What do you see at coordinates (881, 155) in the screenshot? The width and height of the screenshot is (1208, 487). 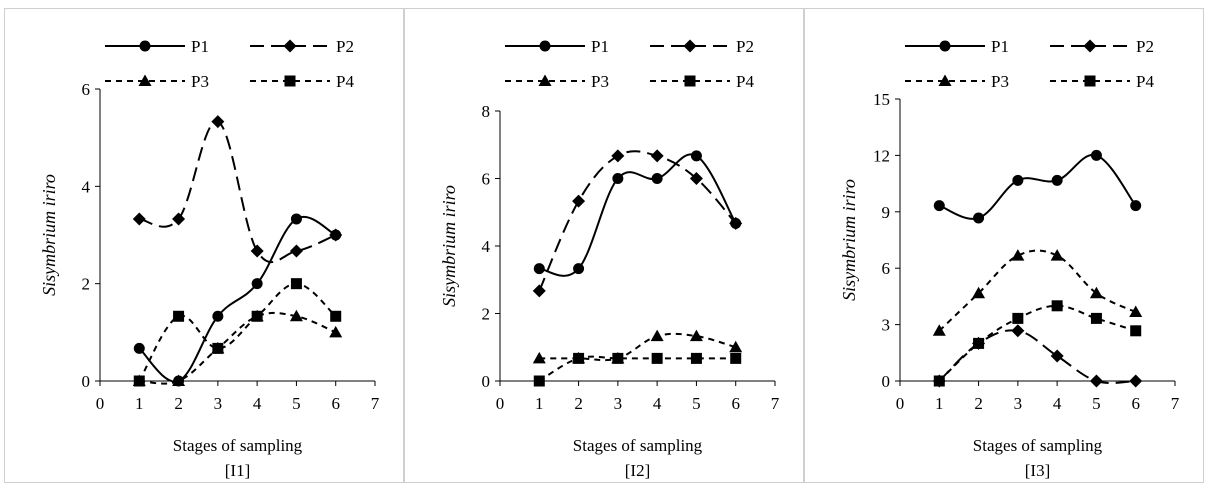 I see `y-tick-label: 12` at bounding box center [881, 155].